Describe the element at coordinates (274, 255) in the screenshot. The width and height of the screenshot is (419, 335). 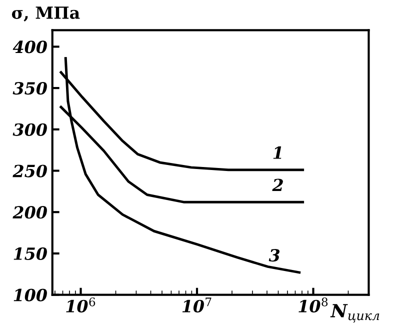
I see `series-label: 3` at that location.